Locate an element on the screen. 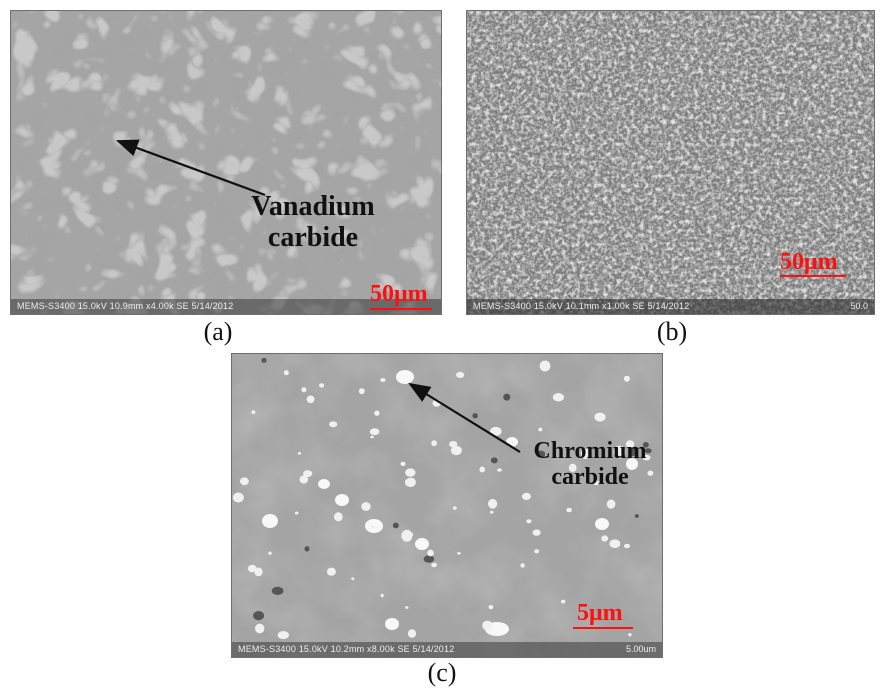  vanadium-carbide-label: Vanadium carbide is located at coordinates (313, 222).